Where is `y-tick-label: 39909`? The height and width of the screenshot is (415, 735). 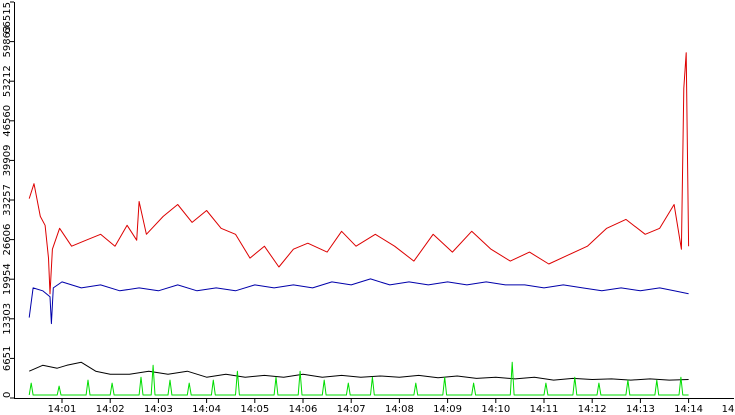
y-tick-label: 39909 is located at coordinates (7, 160).